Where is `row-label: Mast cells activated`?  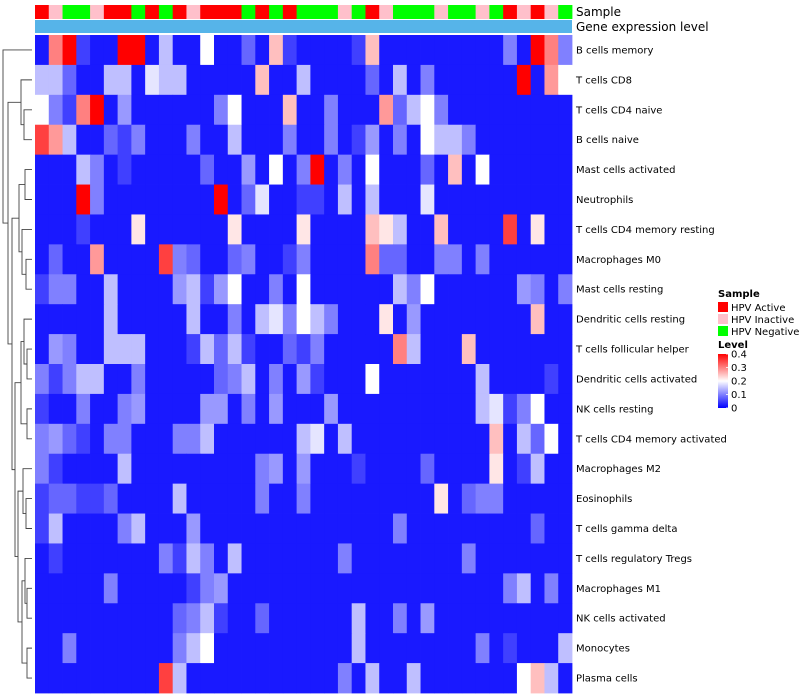 row-label: Mast cells activated is located at coordinates (625, 170).